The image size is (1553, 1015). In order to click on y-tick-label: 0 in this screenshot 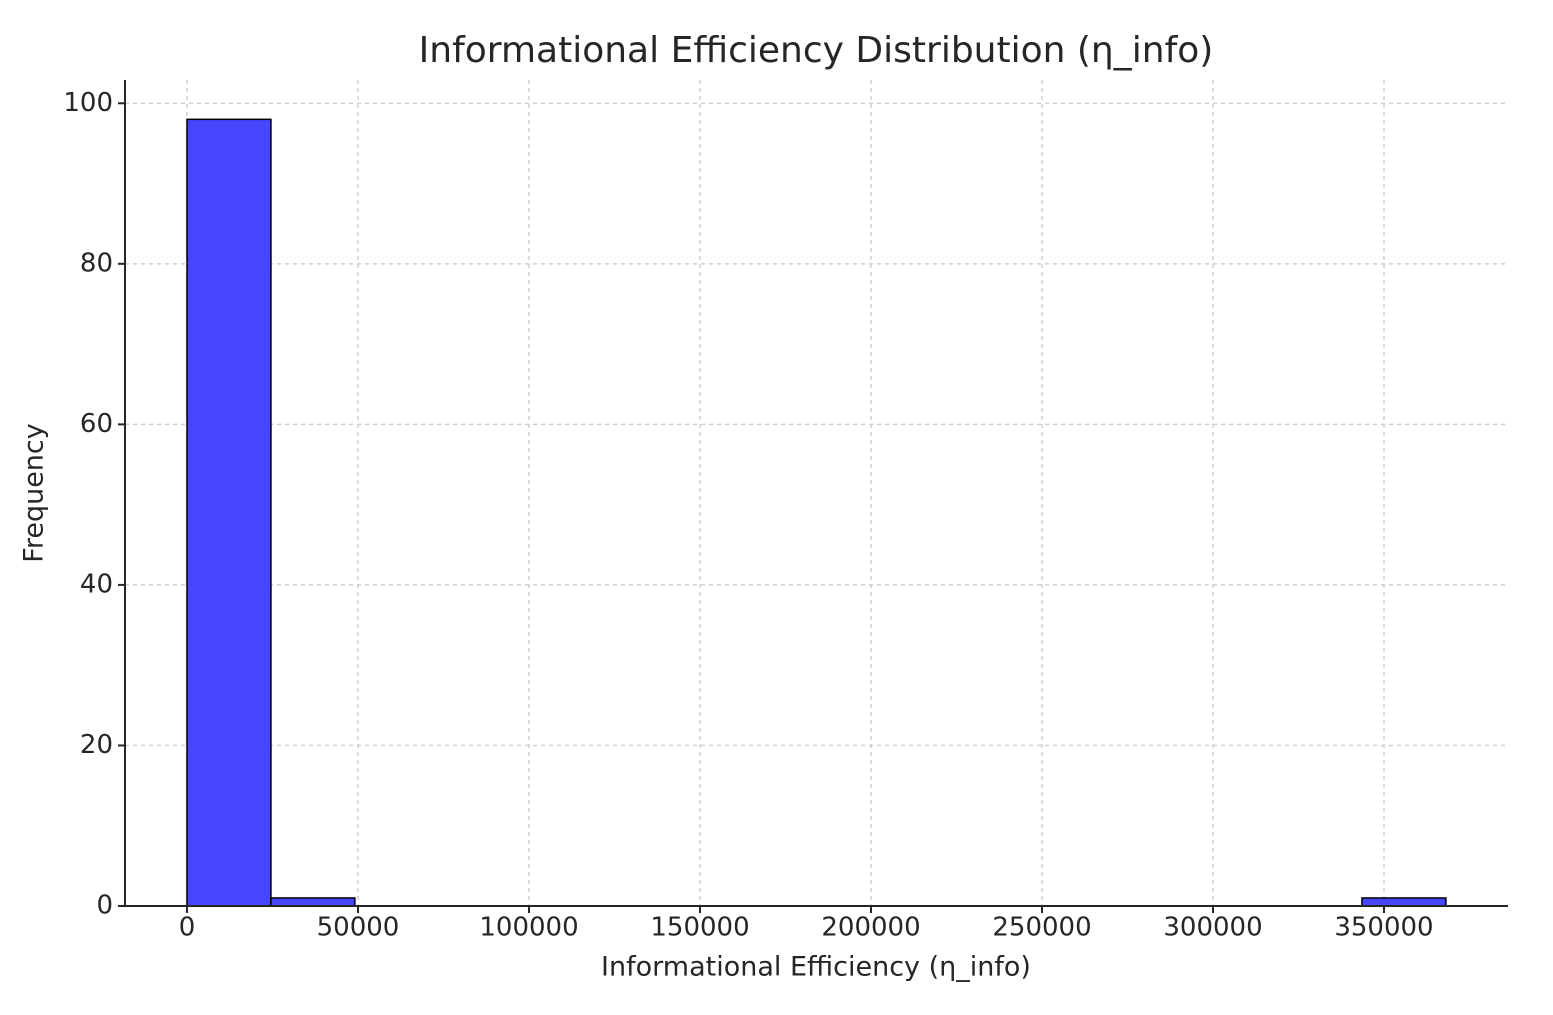, I will do `click(104, 906)`.